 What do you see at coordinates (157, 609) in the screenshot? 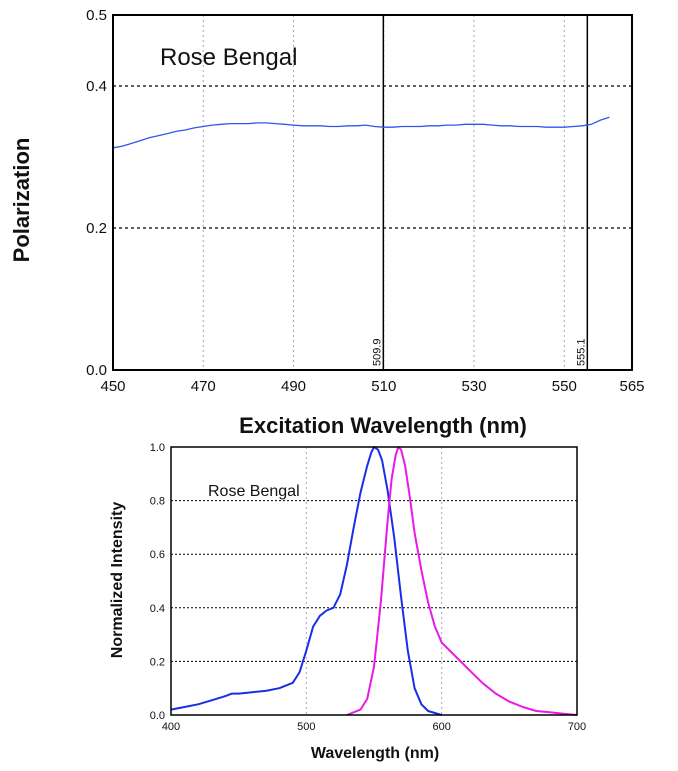
I see `bottom-chart-y-tick-label: 0.4` at bounding box center [157, 609].